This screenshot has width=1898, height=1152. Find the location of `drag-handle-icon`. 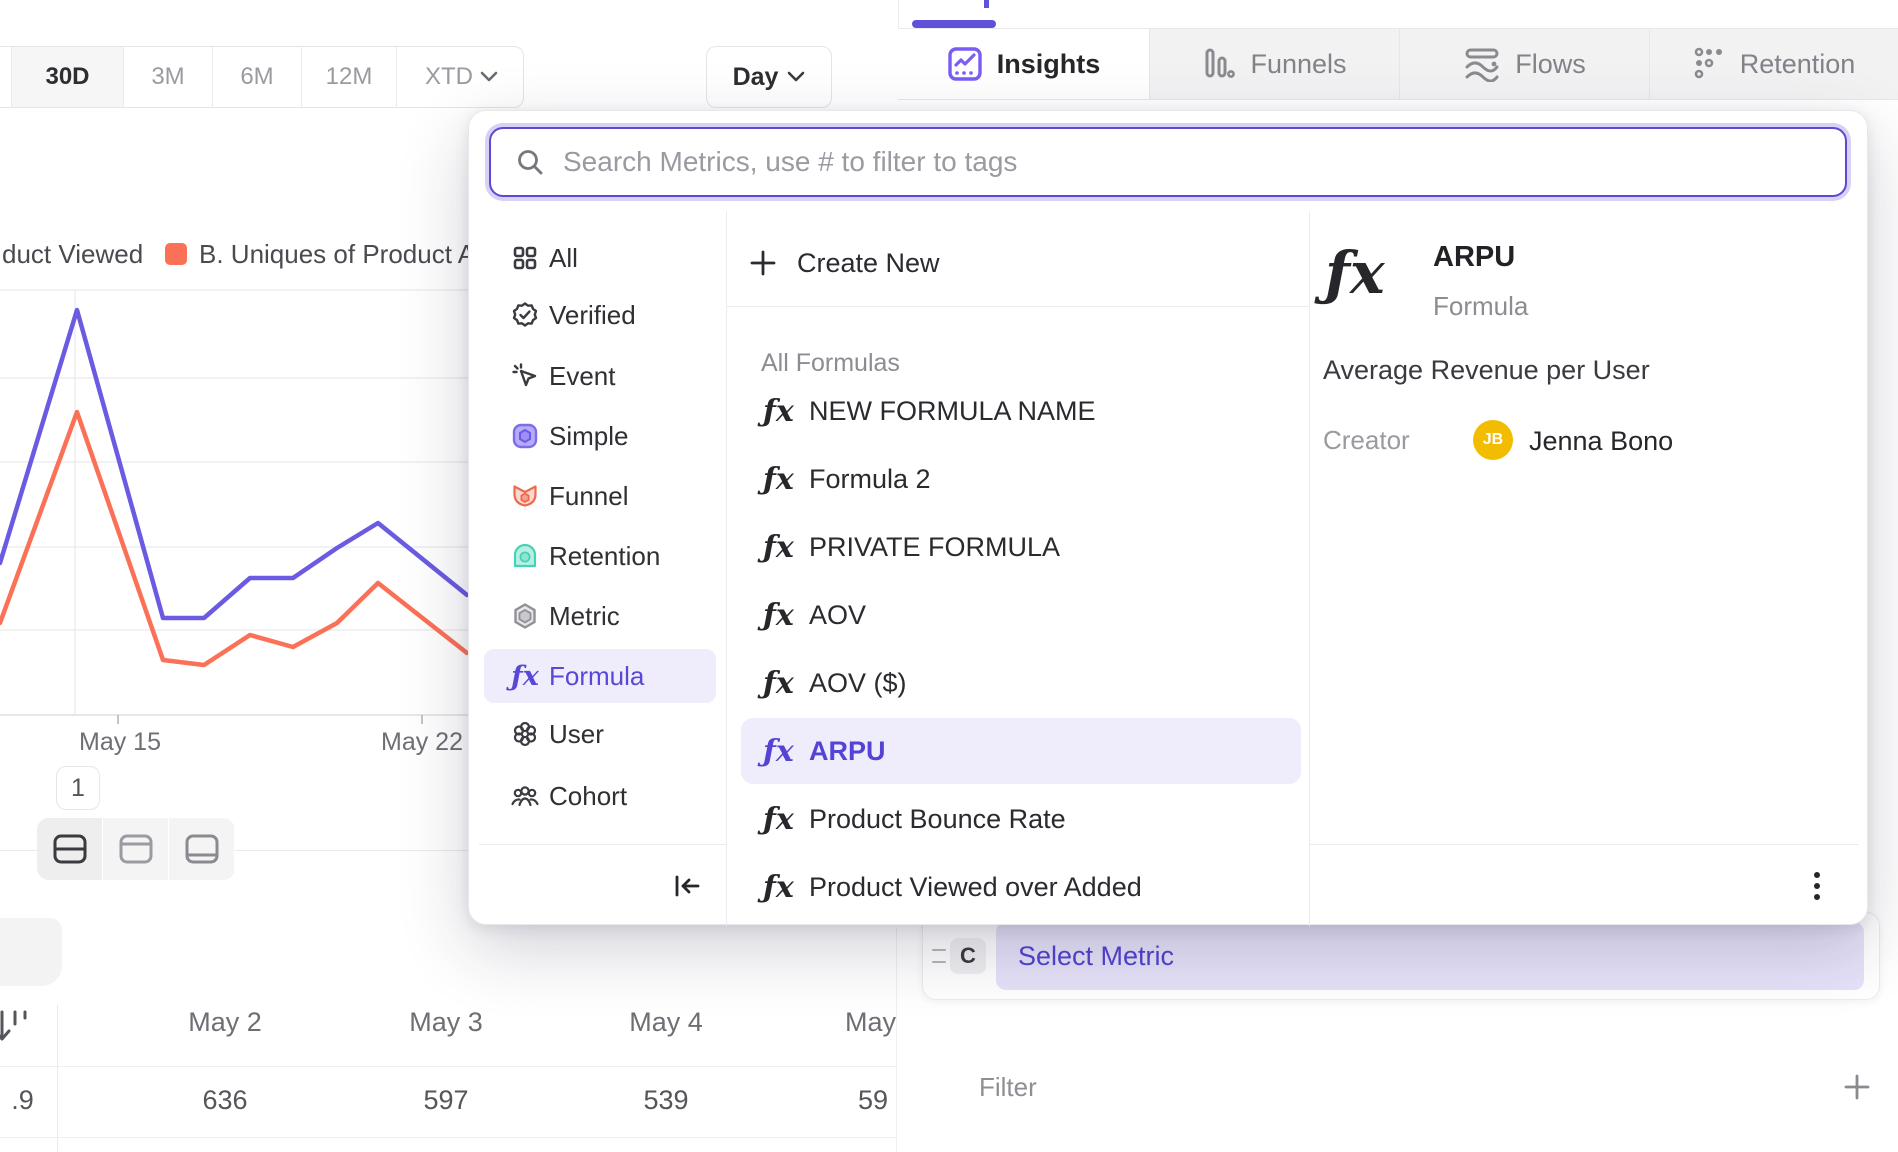

drag-handle-icon is located at coordinates (939, 956).